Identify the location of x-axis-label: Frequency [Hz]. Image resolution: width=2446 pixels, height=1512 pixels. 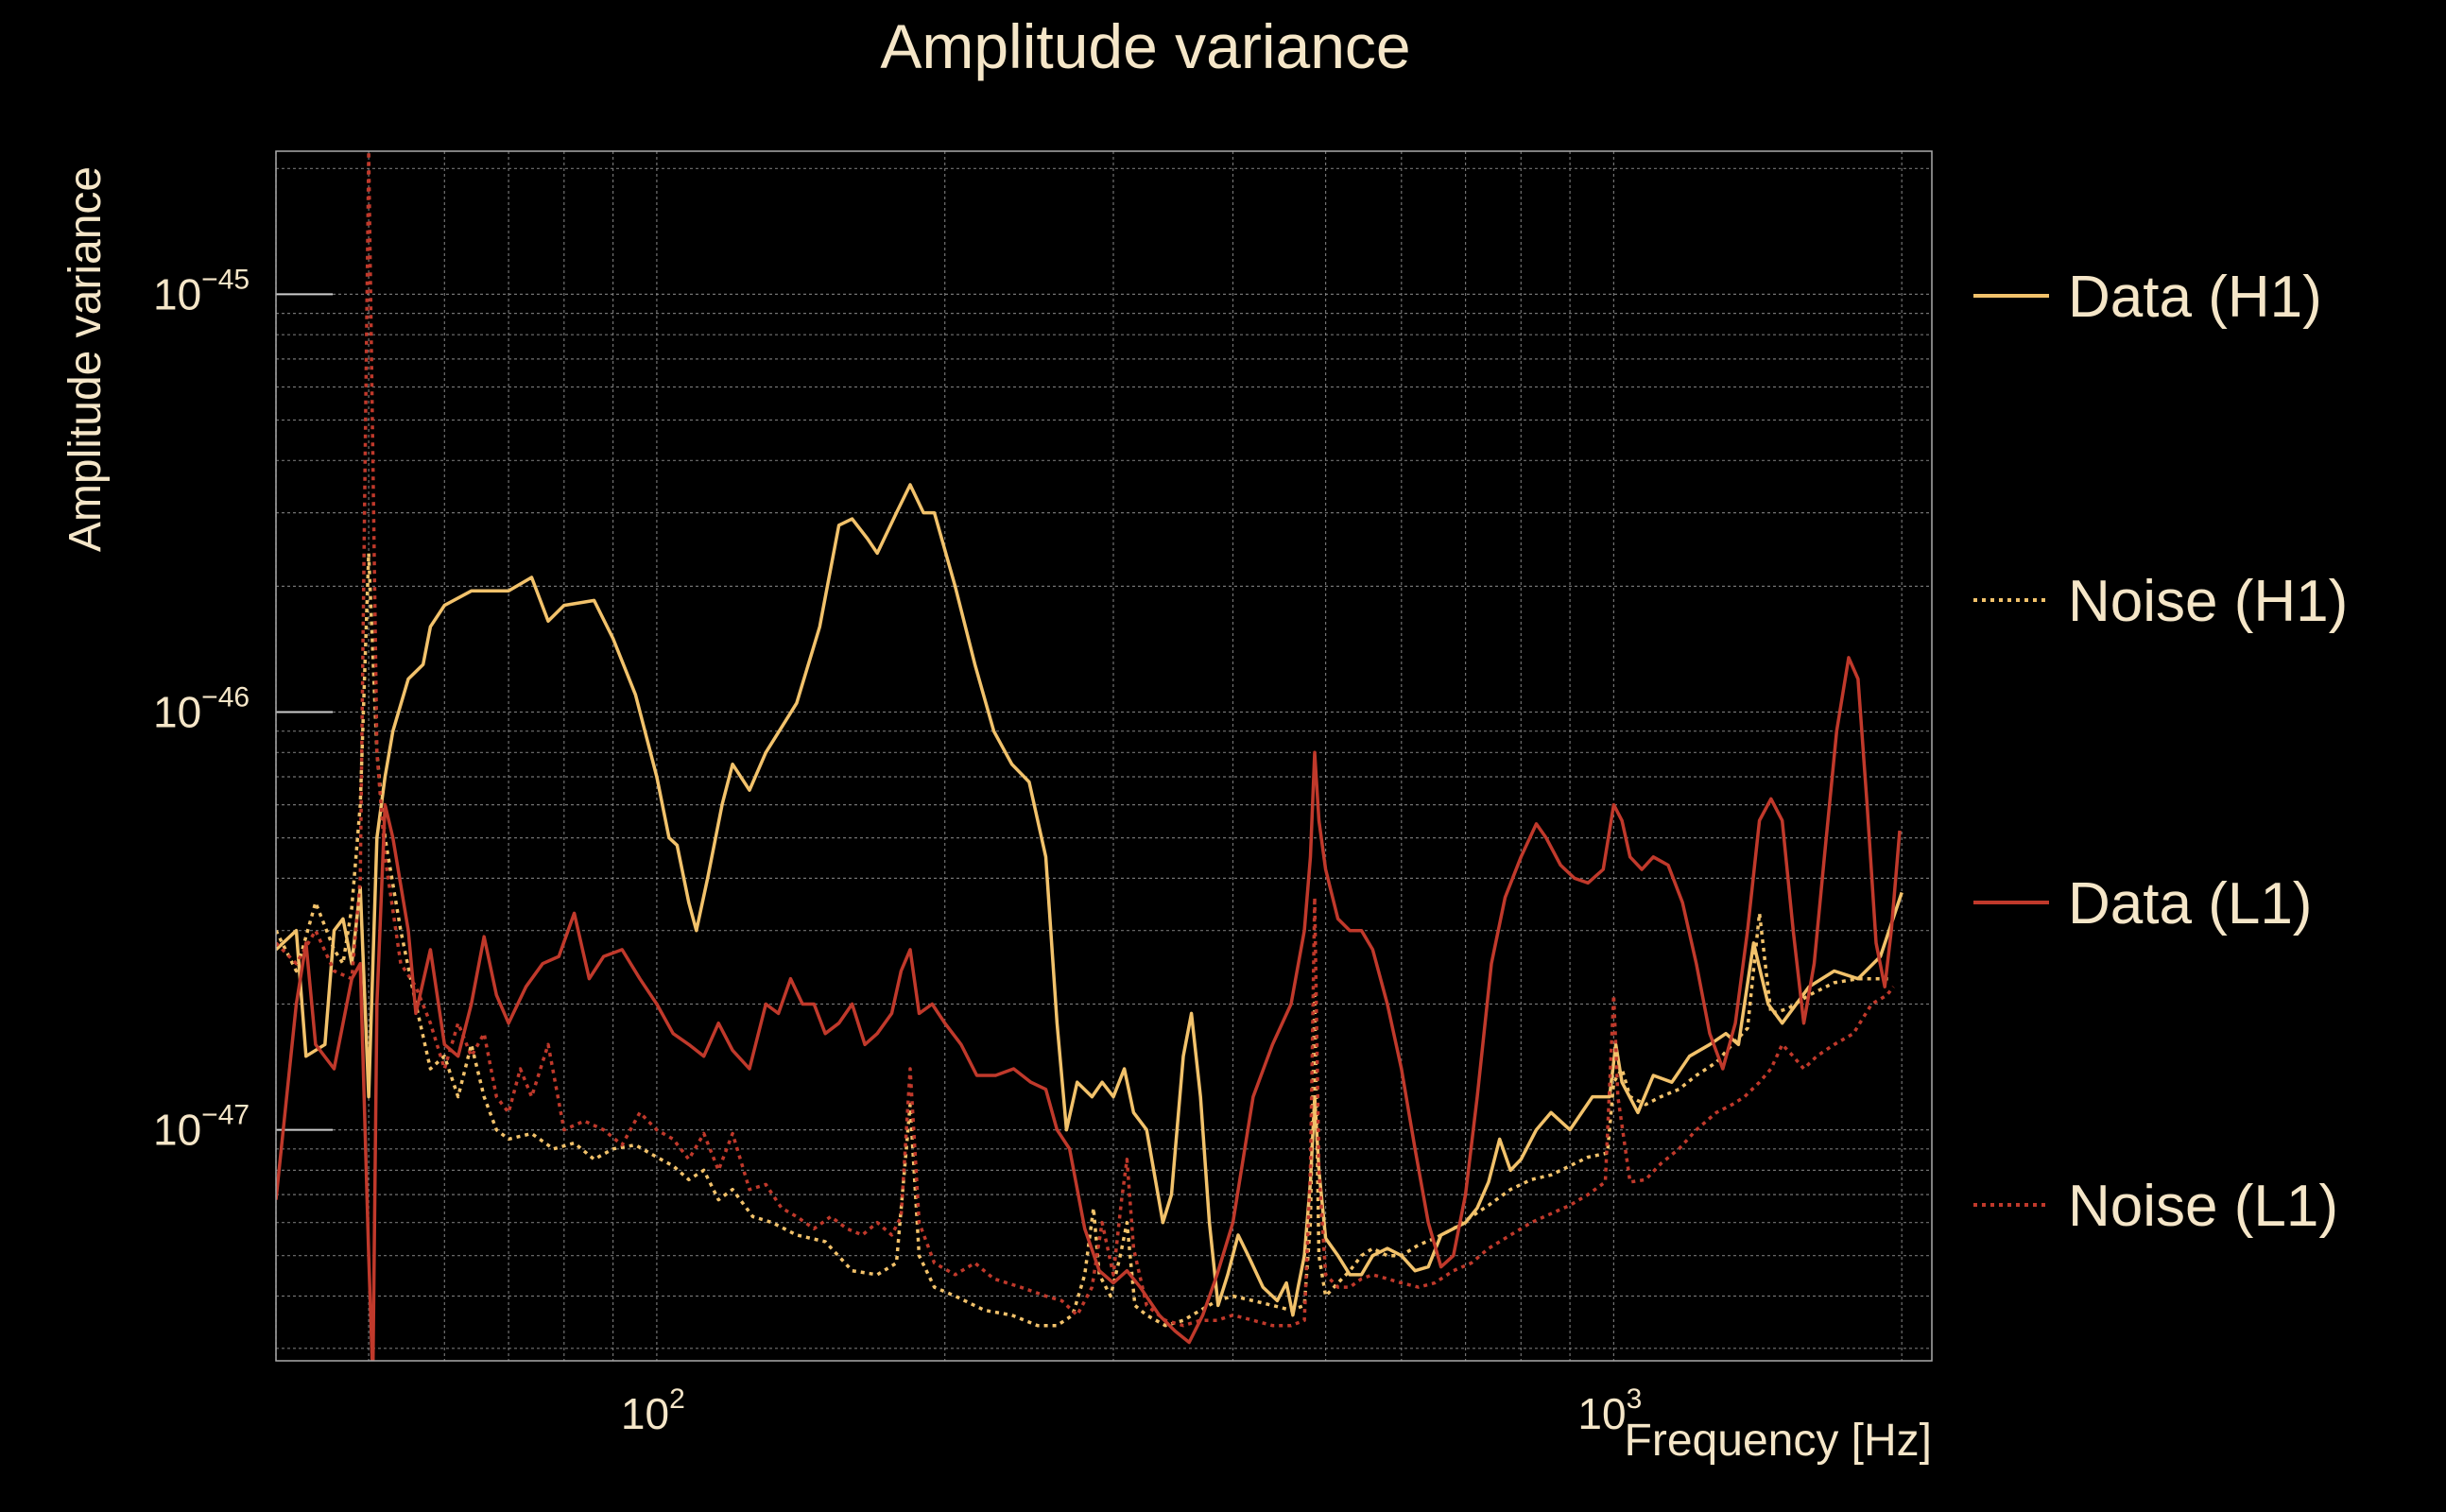
(1778, 1441).